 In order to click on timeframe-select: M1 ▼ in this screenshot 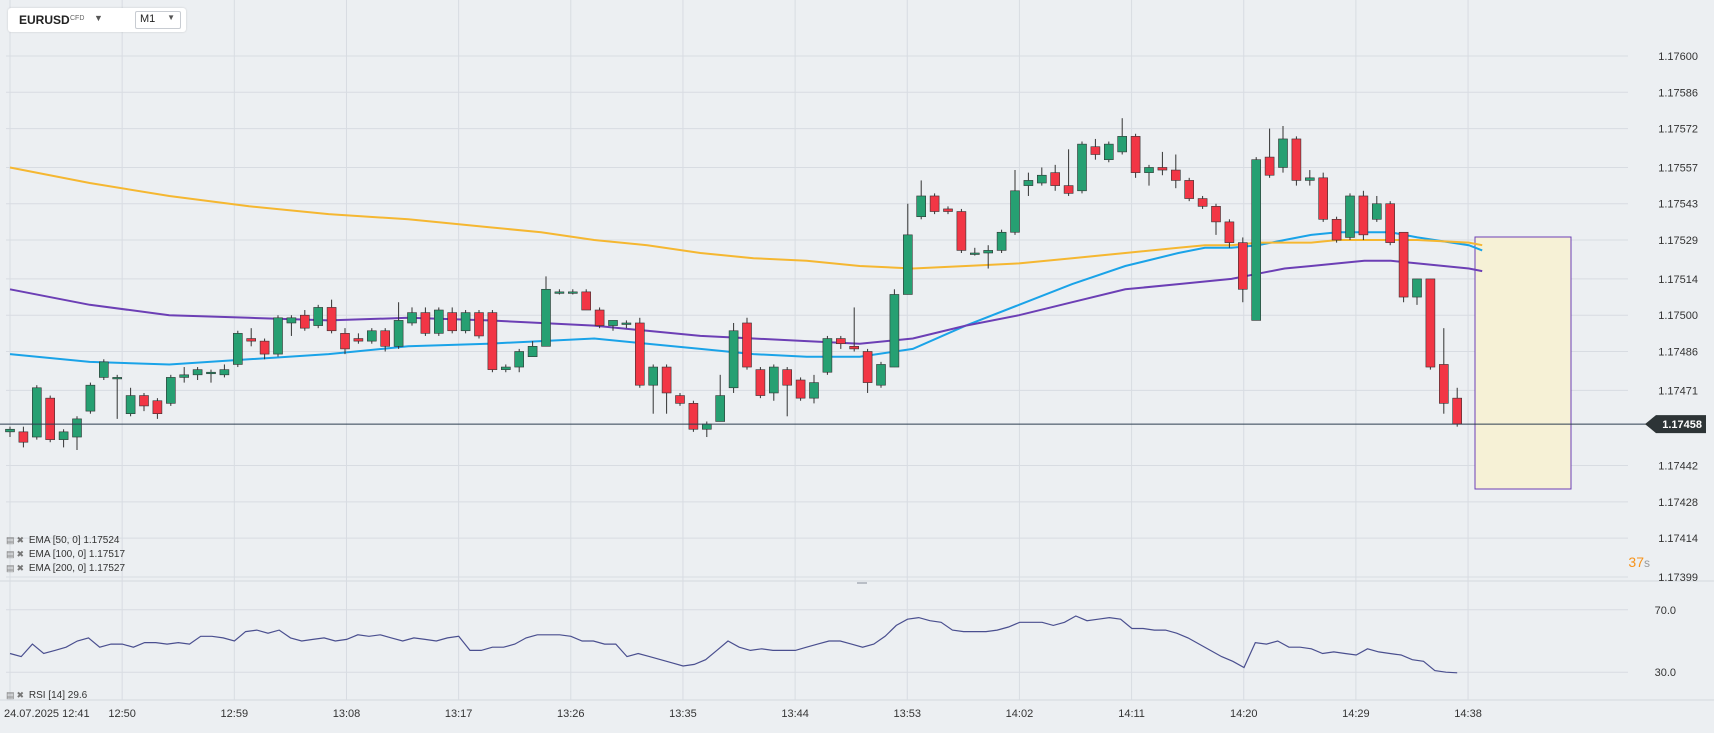, I will do `click(158, 20)`.